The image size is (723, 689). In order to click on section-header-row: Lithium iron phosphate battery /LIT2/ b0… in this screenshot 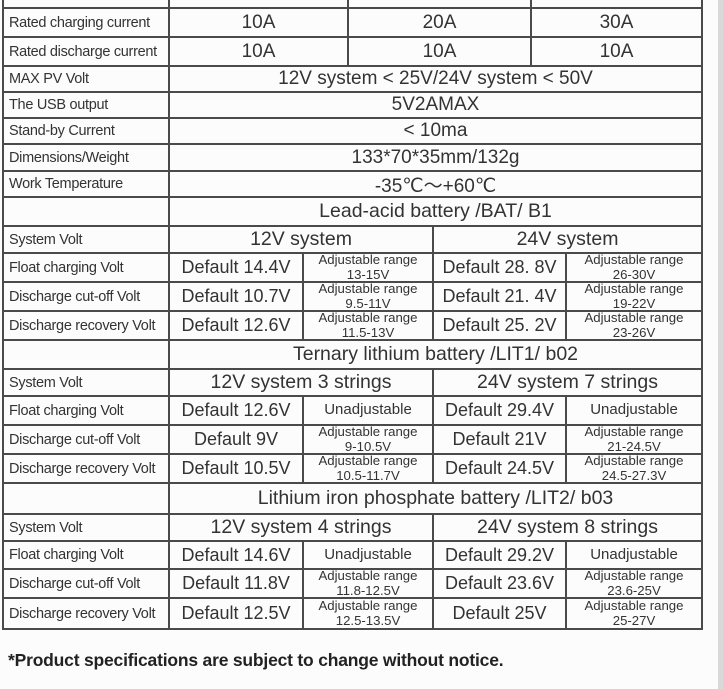, I will do `click(352, 499)`.